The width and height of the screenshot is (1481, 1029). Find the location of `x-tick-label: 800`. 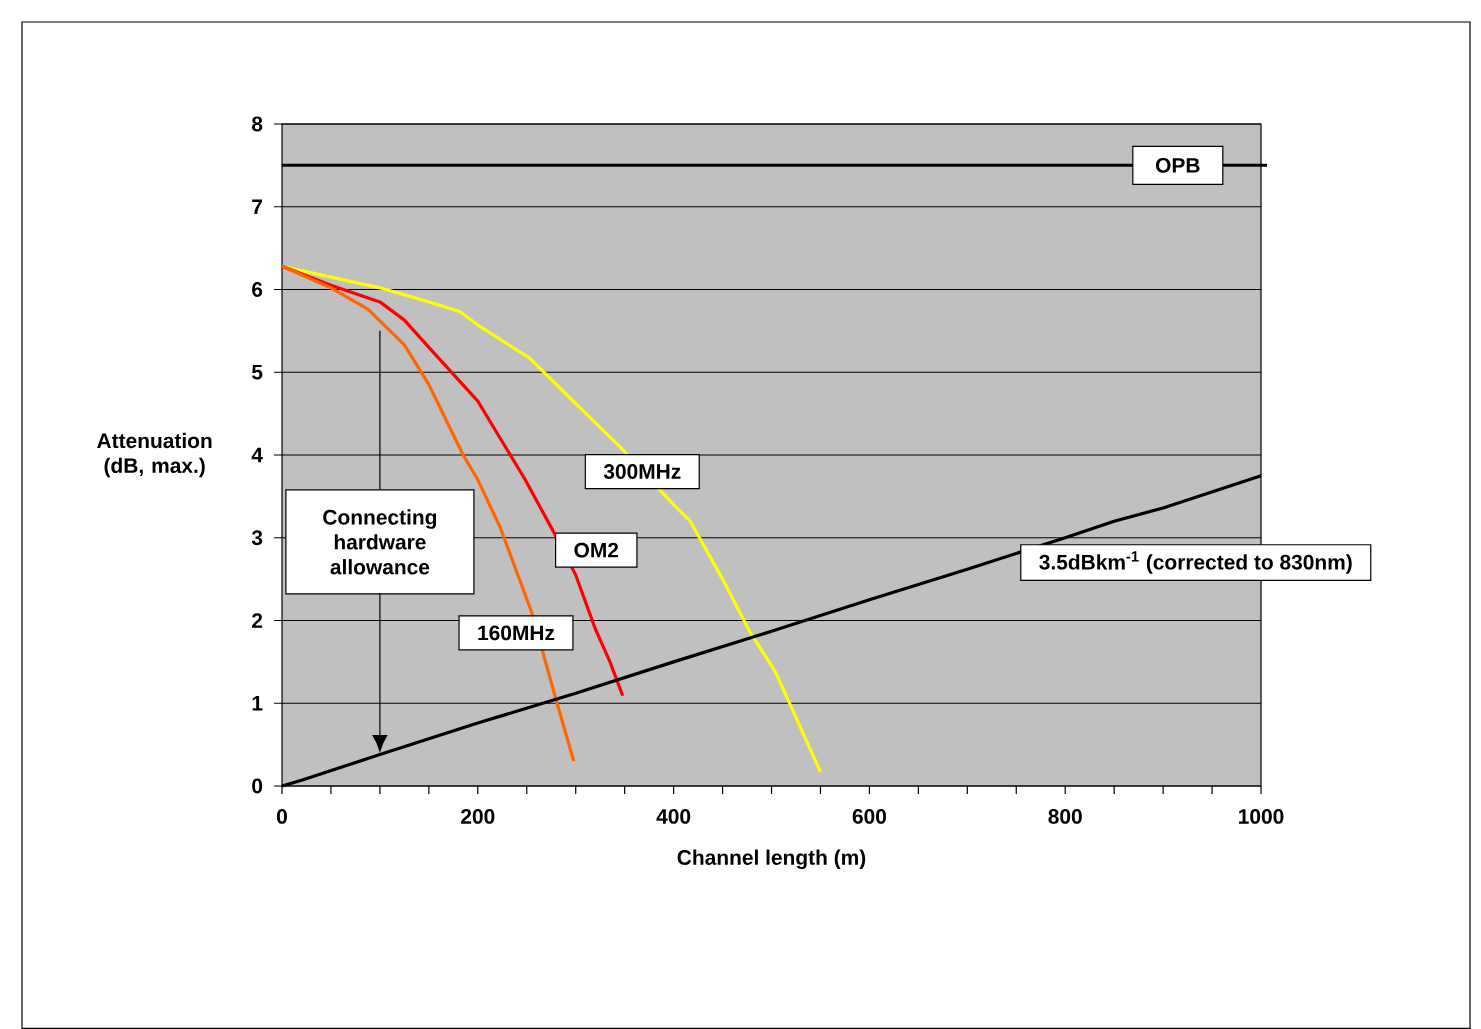

x-tick-label: 800 is located at coordinates (1065, 816).